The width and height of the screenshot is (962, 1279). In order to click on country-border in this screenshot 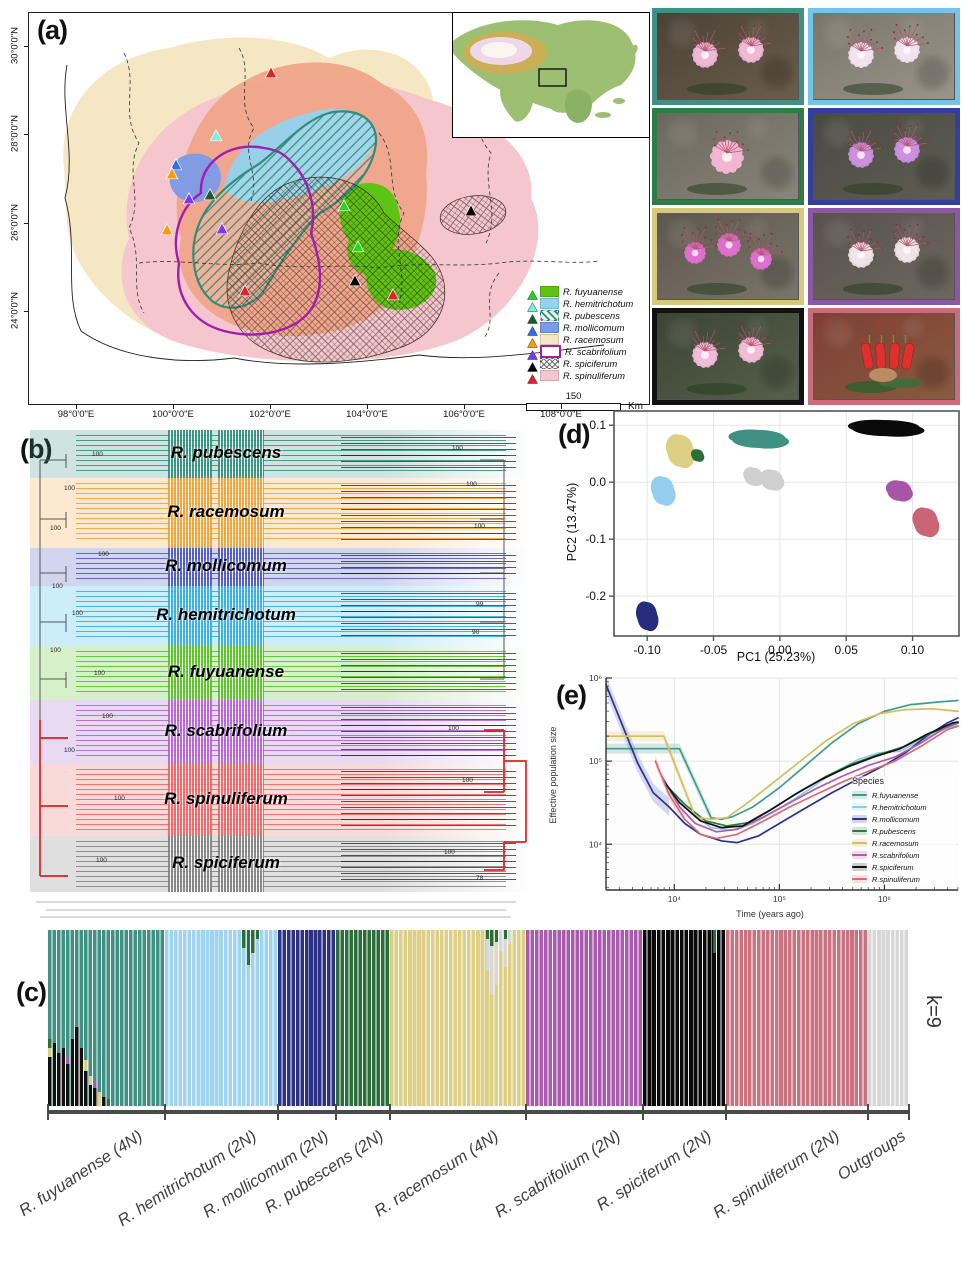, I will do `click(334, 214)`.